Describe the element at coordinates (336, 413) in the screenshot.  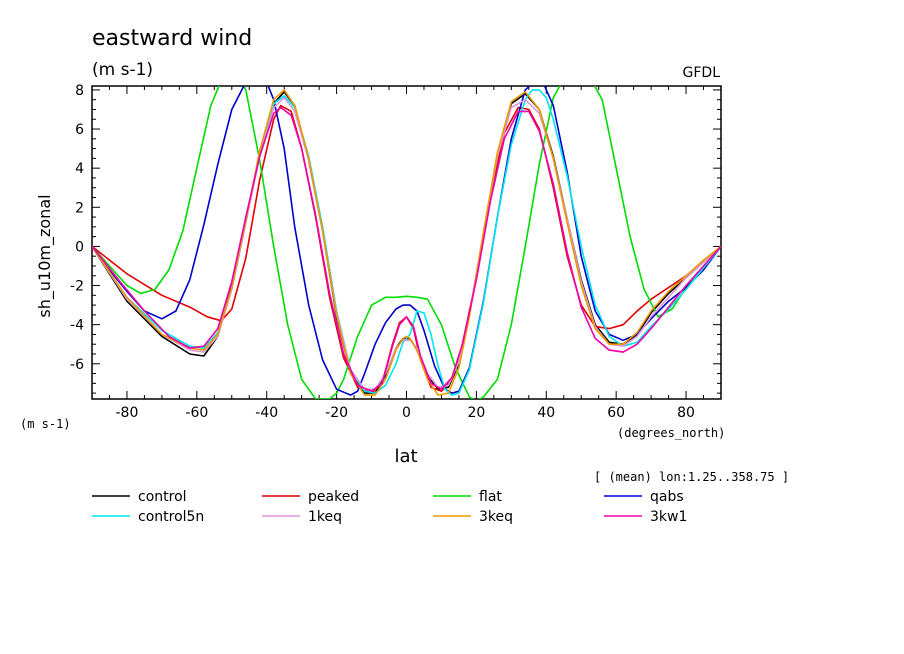
I see `x-tick-label: -20` at that location.